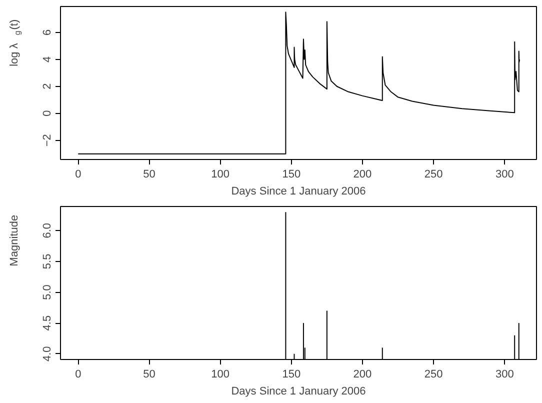 The image size is (542, 403). What do you see at coordinates (15, 42) in the screenshot?
I see `y-axis-title: log λg(t)` at bounding box center [15, 42].